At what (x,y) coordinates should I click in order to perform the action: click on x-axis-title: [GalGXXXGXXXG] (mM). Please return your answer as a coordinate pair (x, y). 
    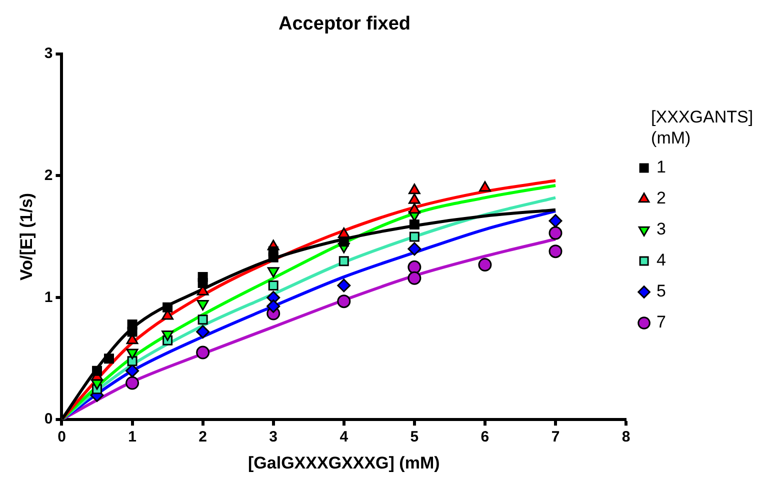
    Looking at the image, I should click on (344, 462).